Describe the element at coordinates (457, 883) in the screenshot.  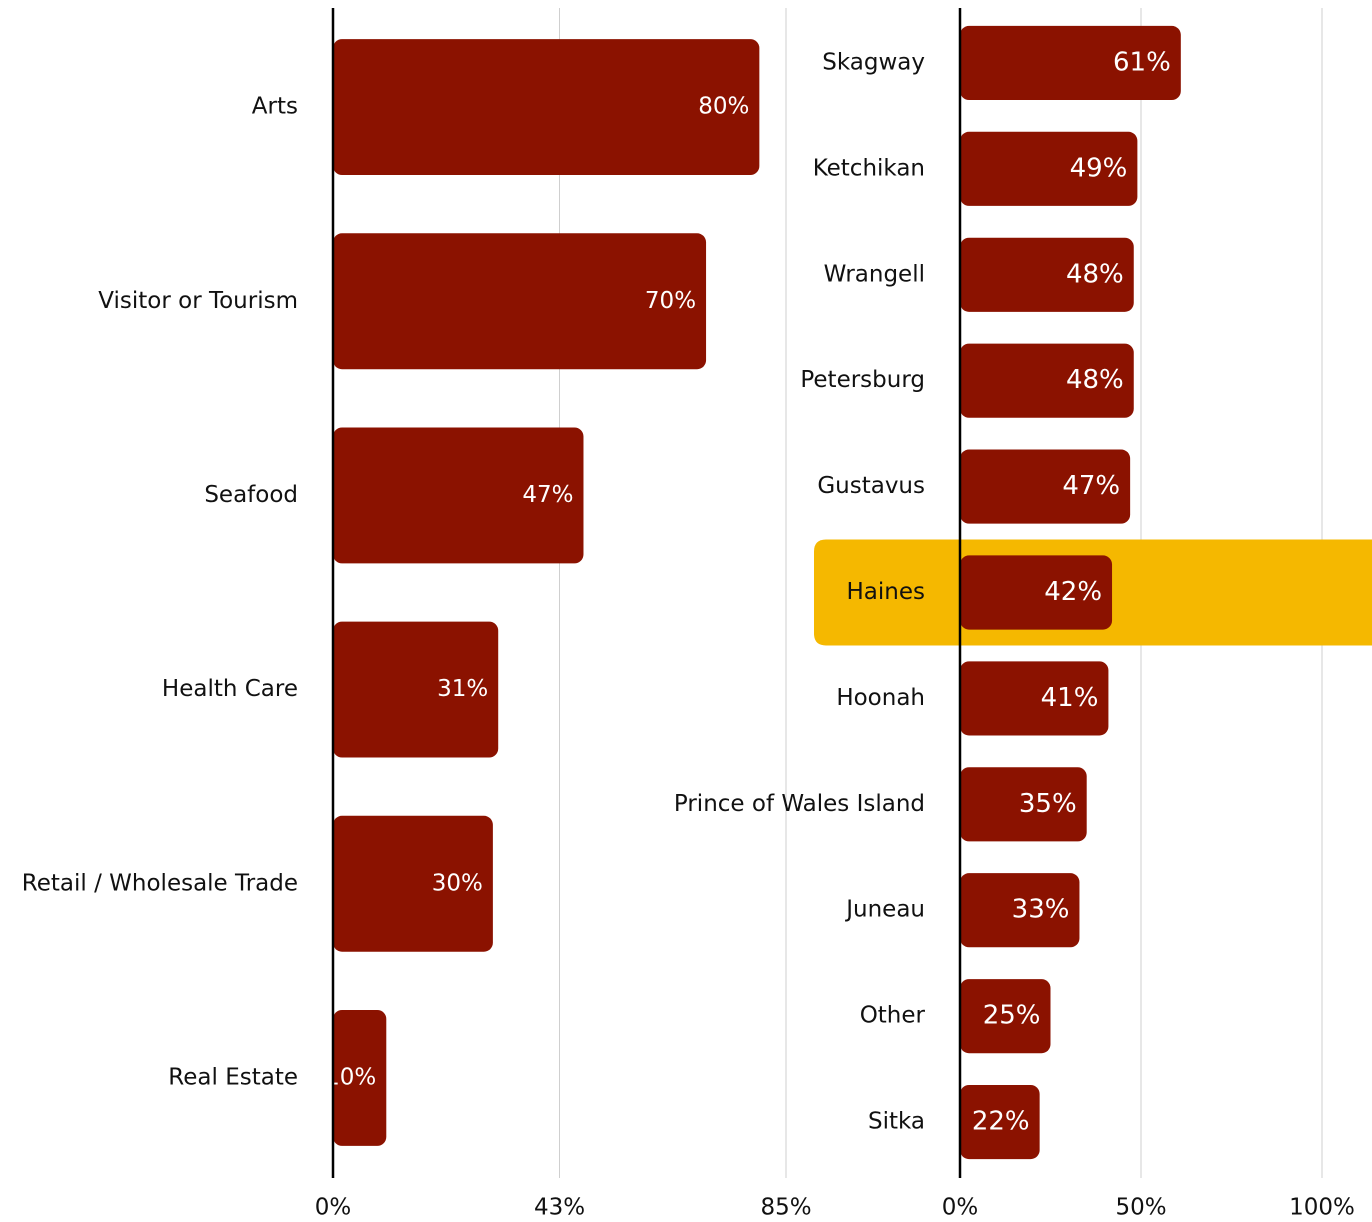
I see `value-label: 30%` at that location.